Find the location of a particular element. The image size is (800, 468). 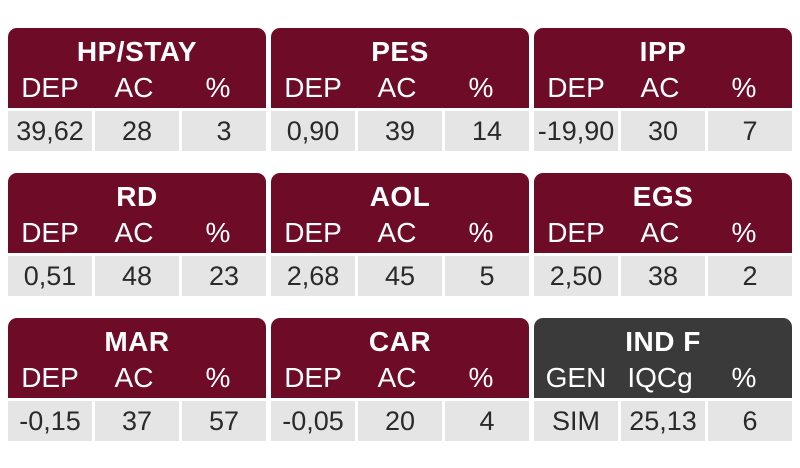

value-row: SIM 25,13 6 is located at coordinates (663, 421).